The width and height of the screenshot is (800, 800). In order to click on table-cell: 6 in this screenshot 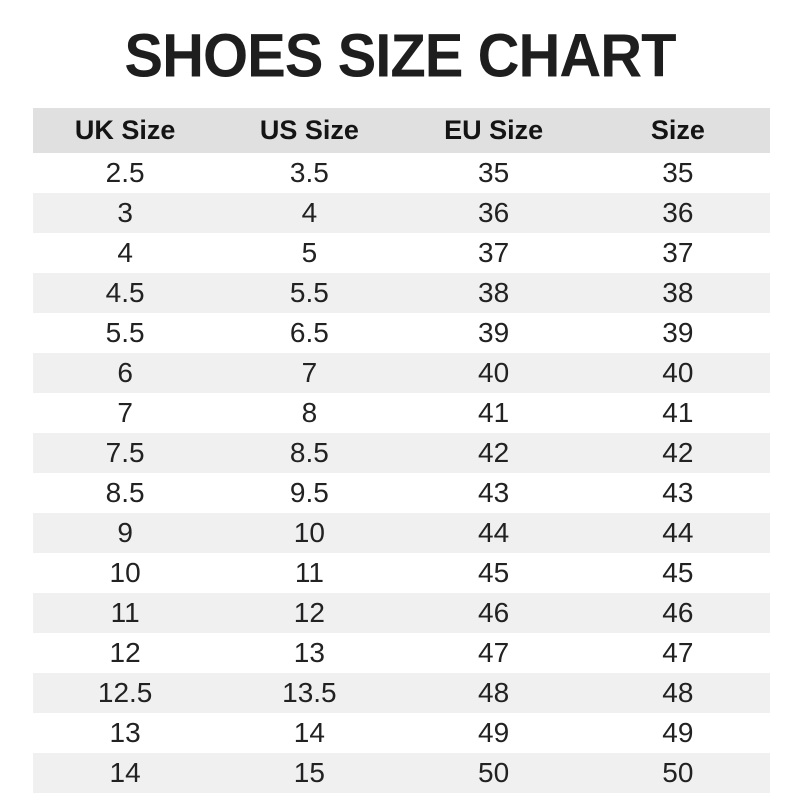, I will do `click(125, 372)`.